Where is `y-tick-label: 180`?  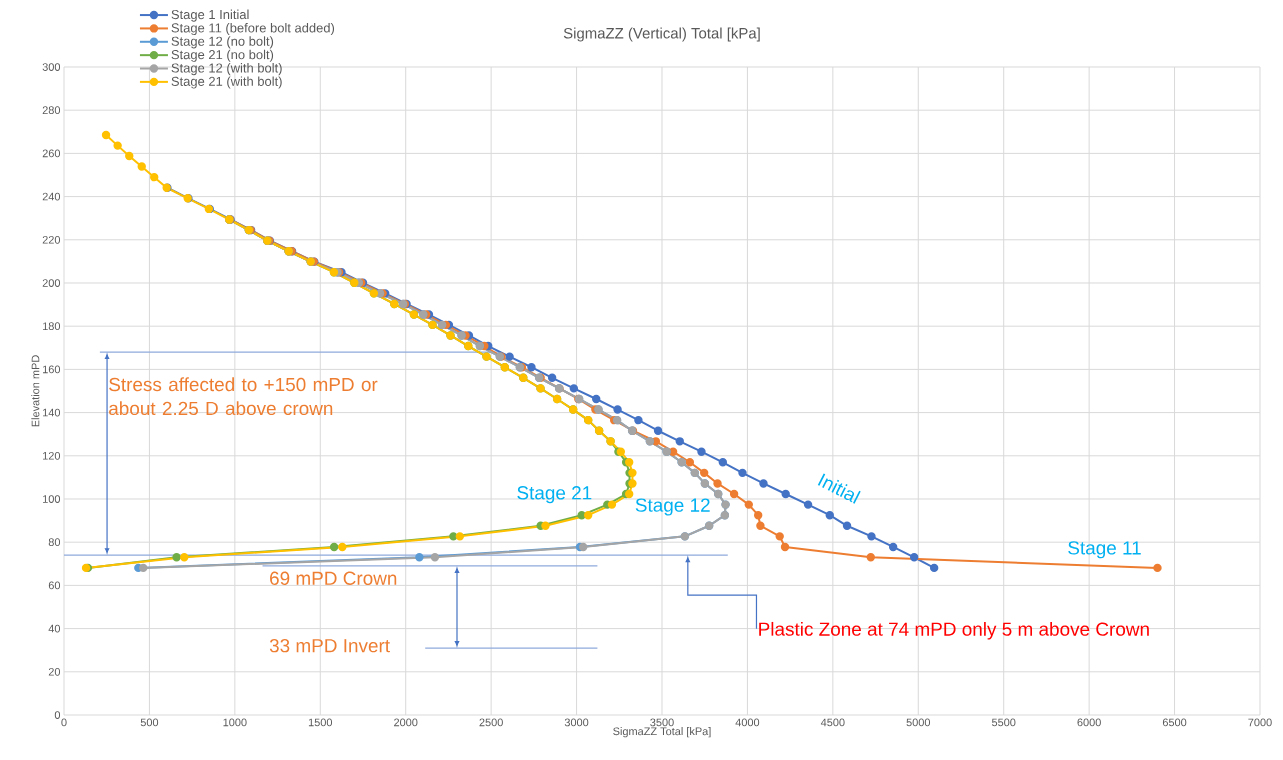 y-tick-label: 180 is located at coordinates (52, 326).